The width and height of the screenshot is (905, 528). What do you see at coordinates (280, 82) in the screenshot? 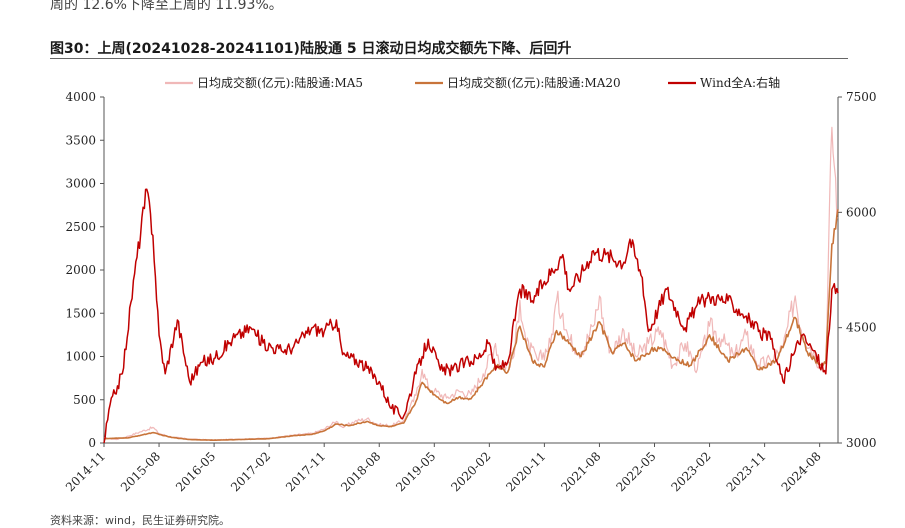
I see `legend-label-ma5: 日均成交额(亿元):陆股通:MA5` at bounding box center [280, 82].